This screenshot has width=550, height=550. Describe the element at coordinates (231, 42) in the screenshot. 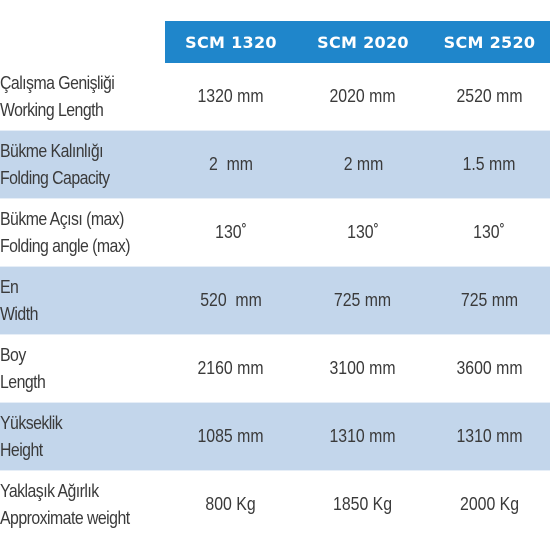

I see `column-header-scm-1320: SCM 1320` at that location.